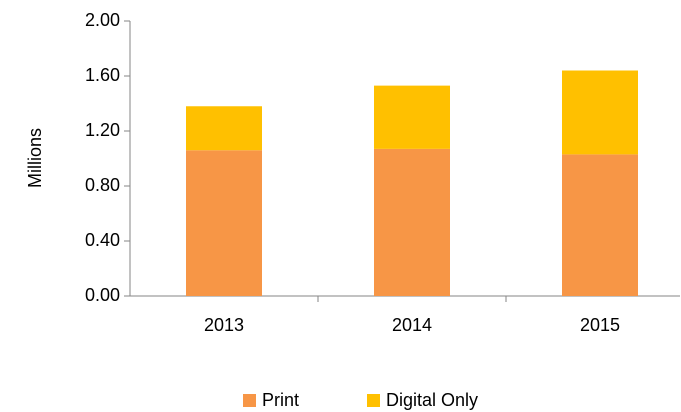  Describe the element at coordinates (600, 325) in the screenshot. I see `x-tick-label: 2015` at that location.